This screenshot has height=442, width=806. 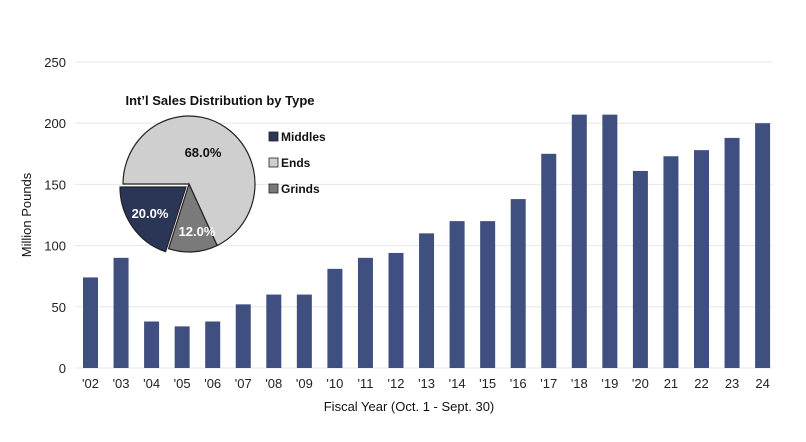 I want to click on x-tick-label: '12, so click(x=396, y=383).